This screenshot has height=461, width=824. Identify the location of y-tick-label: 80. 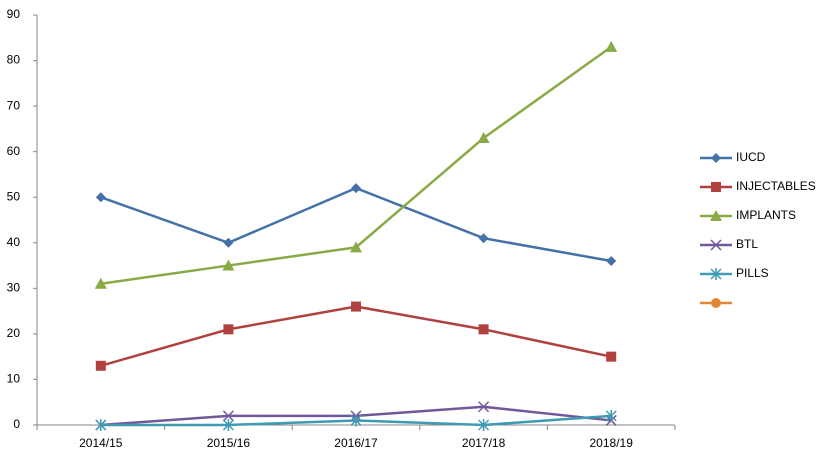
(14, 60).